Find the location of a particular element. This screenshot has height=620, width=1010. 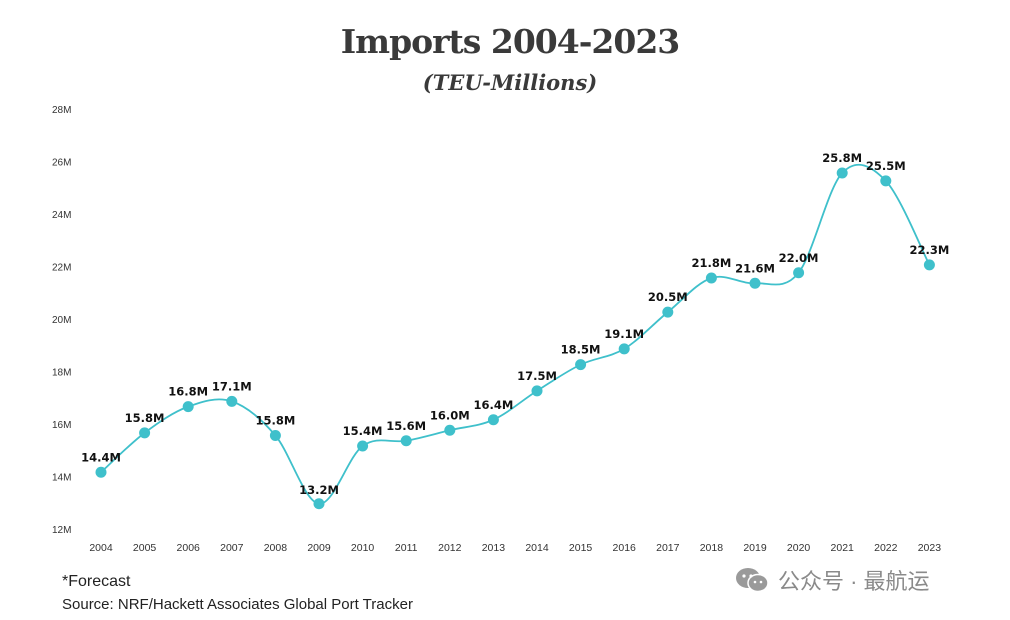

data-label: 17.1M is located at coordinates (232, 386).